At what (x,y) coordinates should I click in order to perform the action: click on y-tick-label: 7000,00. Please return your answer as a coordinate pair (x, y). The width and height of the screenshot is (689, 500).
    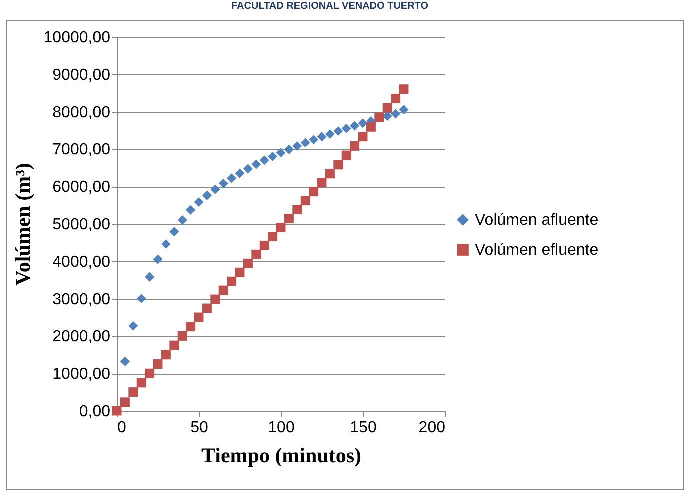
    Looking at the image, I should click on (81, 150).